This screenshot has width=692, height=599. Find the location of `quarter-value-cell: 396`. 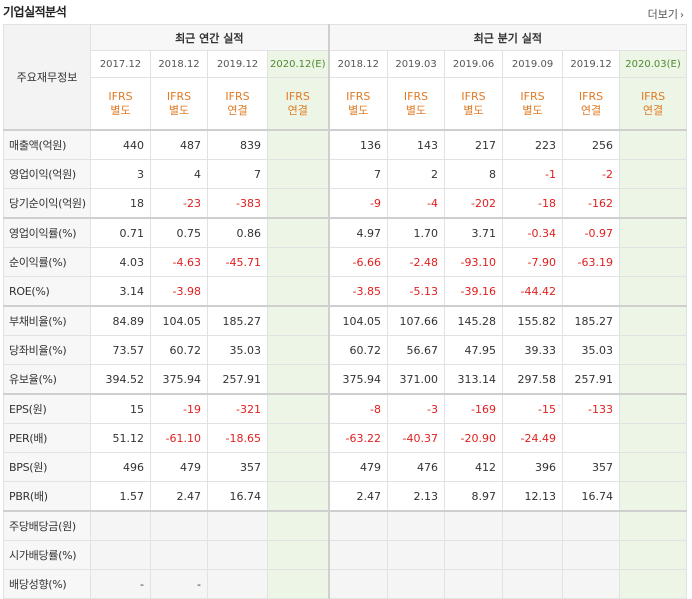

quarter-value-cell: 396 is located at coordinates (533, 467).